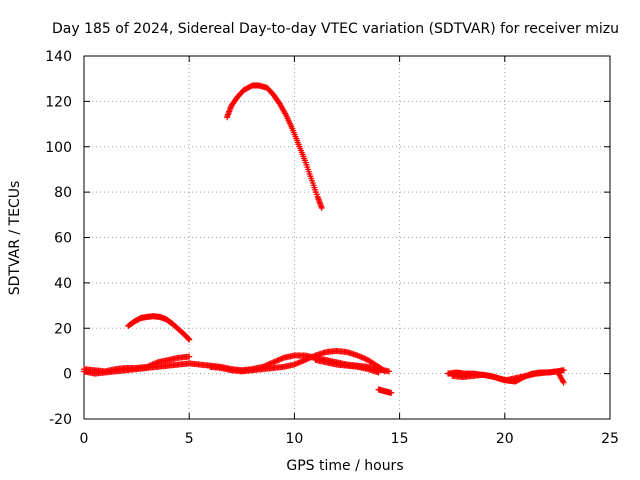 Image resolution: width=640 pixels, height=480 pixels. I want to click on y-axis-title: SDTVAR / TECUs, so click(15, 238).